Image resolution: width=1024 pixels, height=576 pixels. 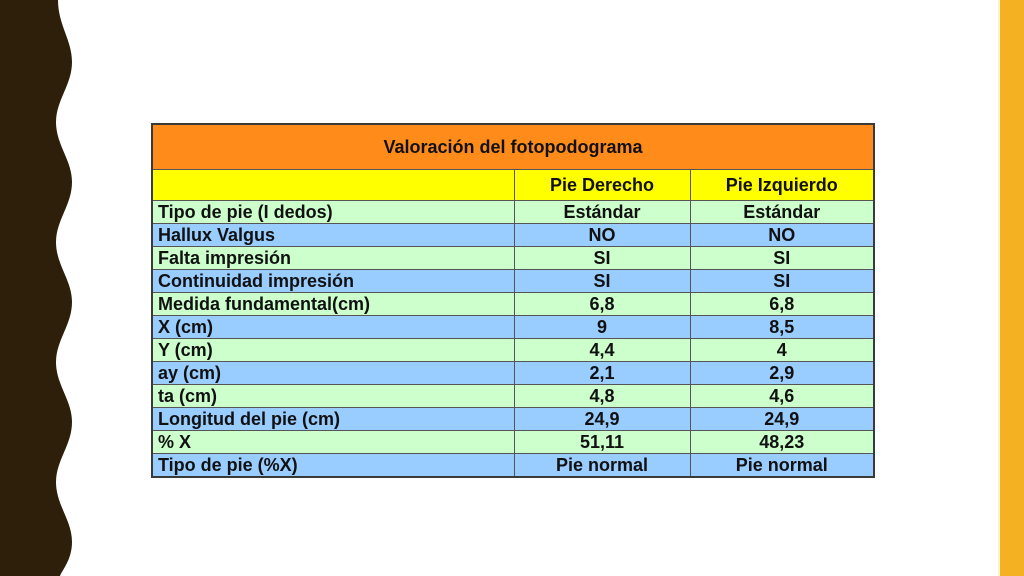 I want to click on pie-derecho-value: 24,9, so click(x=602, y=419).